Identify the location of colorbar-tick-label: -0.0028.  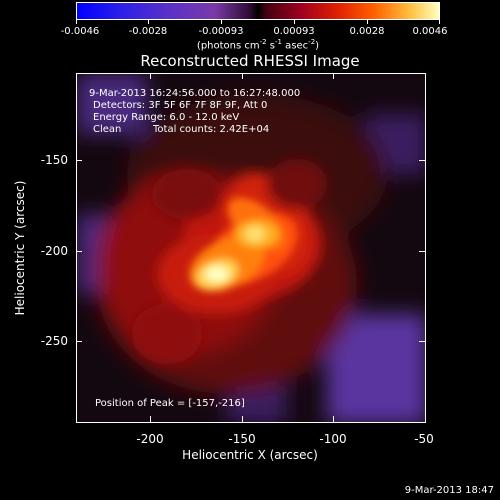
(148, 31).